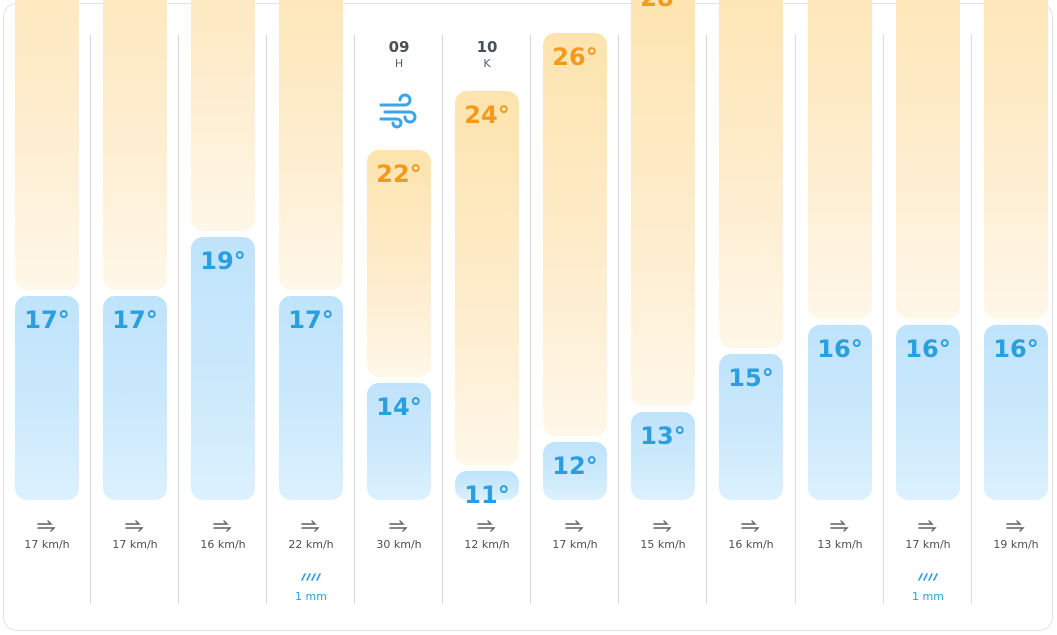 The width and height of the screenshot is (1057, 635). Describe the element at coordinates (487, 494) in the screenshot. I see `low-temp-label: 11°` at that location.